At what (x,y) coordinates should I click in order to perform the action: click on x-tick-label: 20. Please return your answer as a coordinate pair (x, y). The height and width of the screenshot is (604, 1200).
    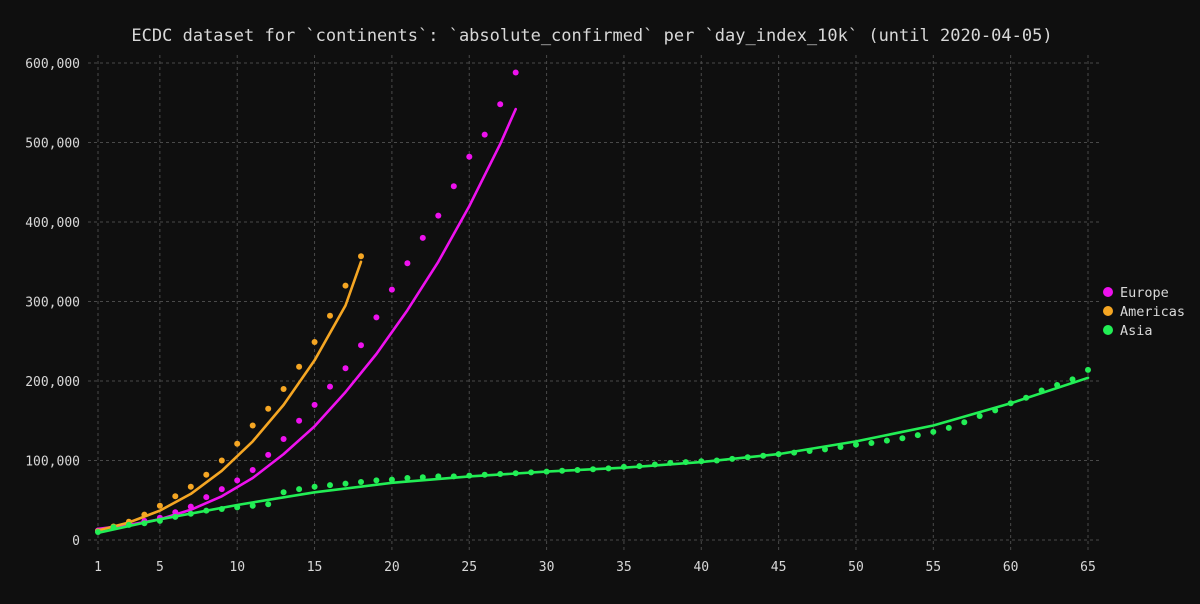
    Looking at the image, I should click on (392, 567).